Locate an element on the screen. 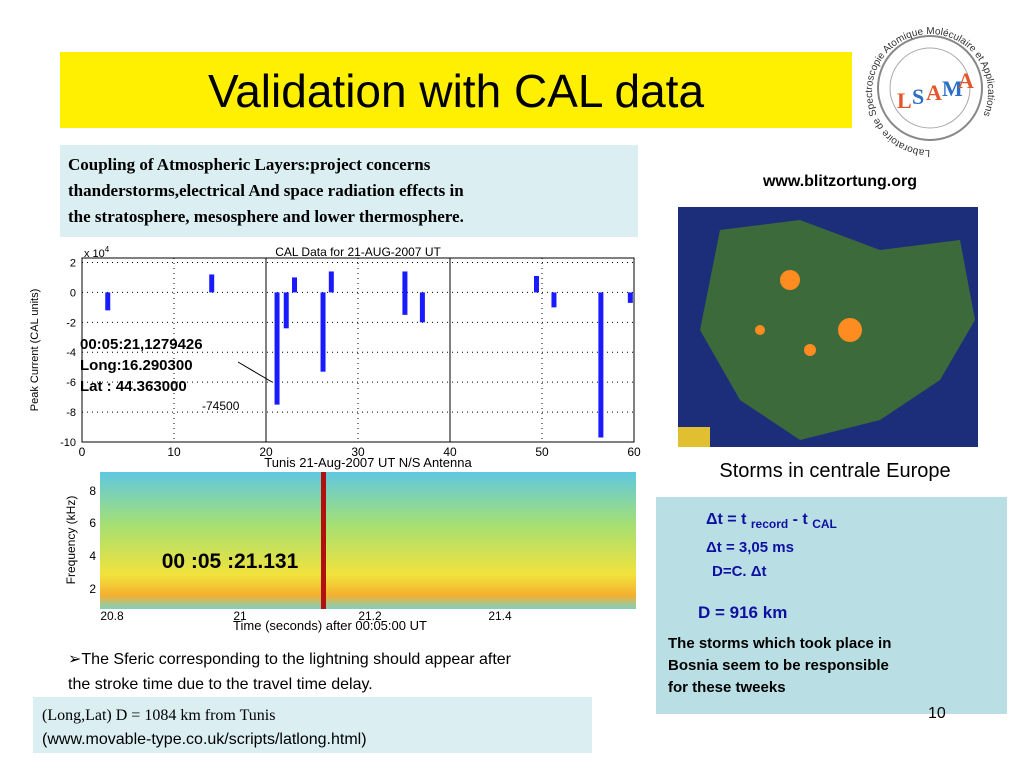 The height and width of the screenshot is (768, 1024). spectrogram-sferic is located at coordinates (323, 540).